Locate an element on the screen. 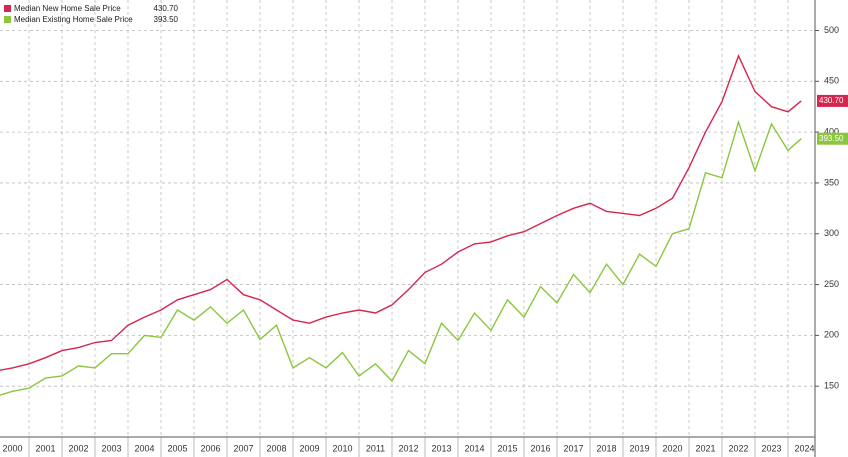  x-tick-label: 2001 is located at coordinates (45, 448).